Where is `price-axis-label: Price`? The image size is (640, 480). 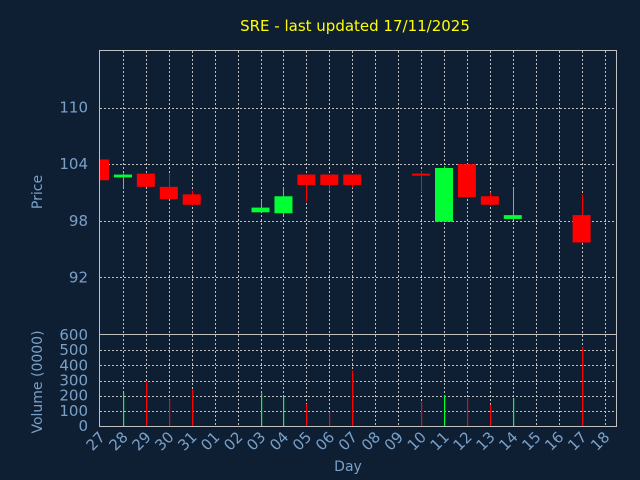 price-axis-label: Price is located at coordinates (38, 192).